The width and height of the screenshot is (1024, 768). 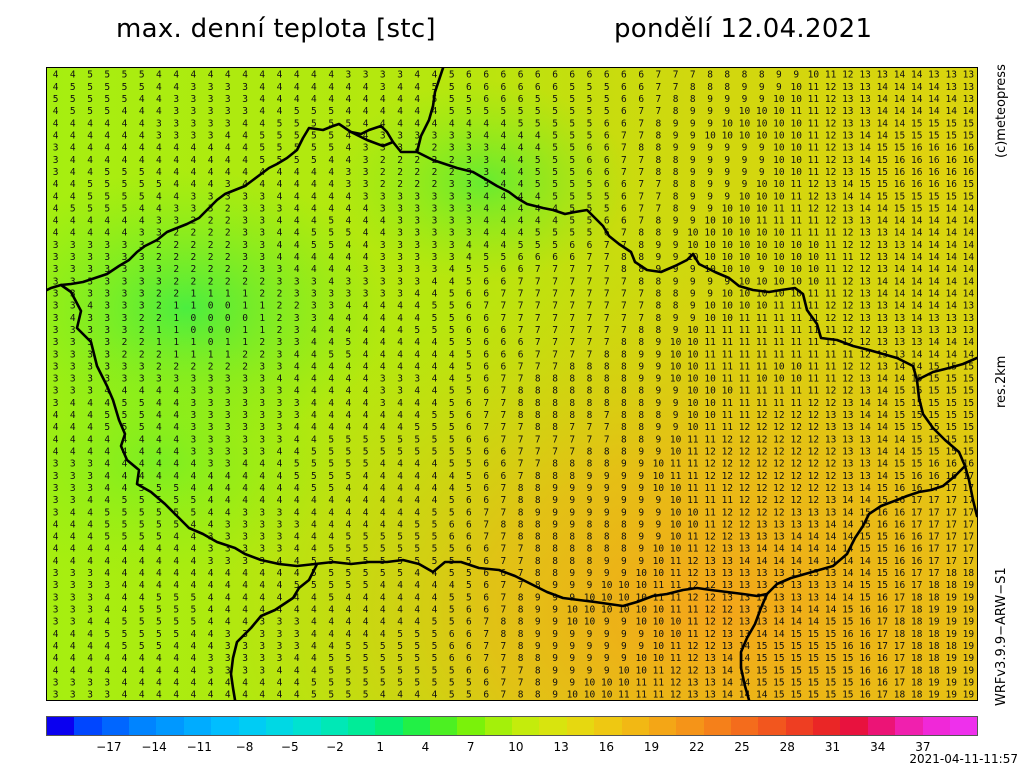 What do you see at coordinates (211, 354) in the screenshot?
I see `svg-text: 1` at bounding box center [211, 354].